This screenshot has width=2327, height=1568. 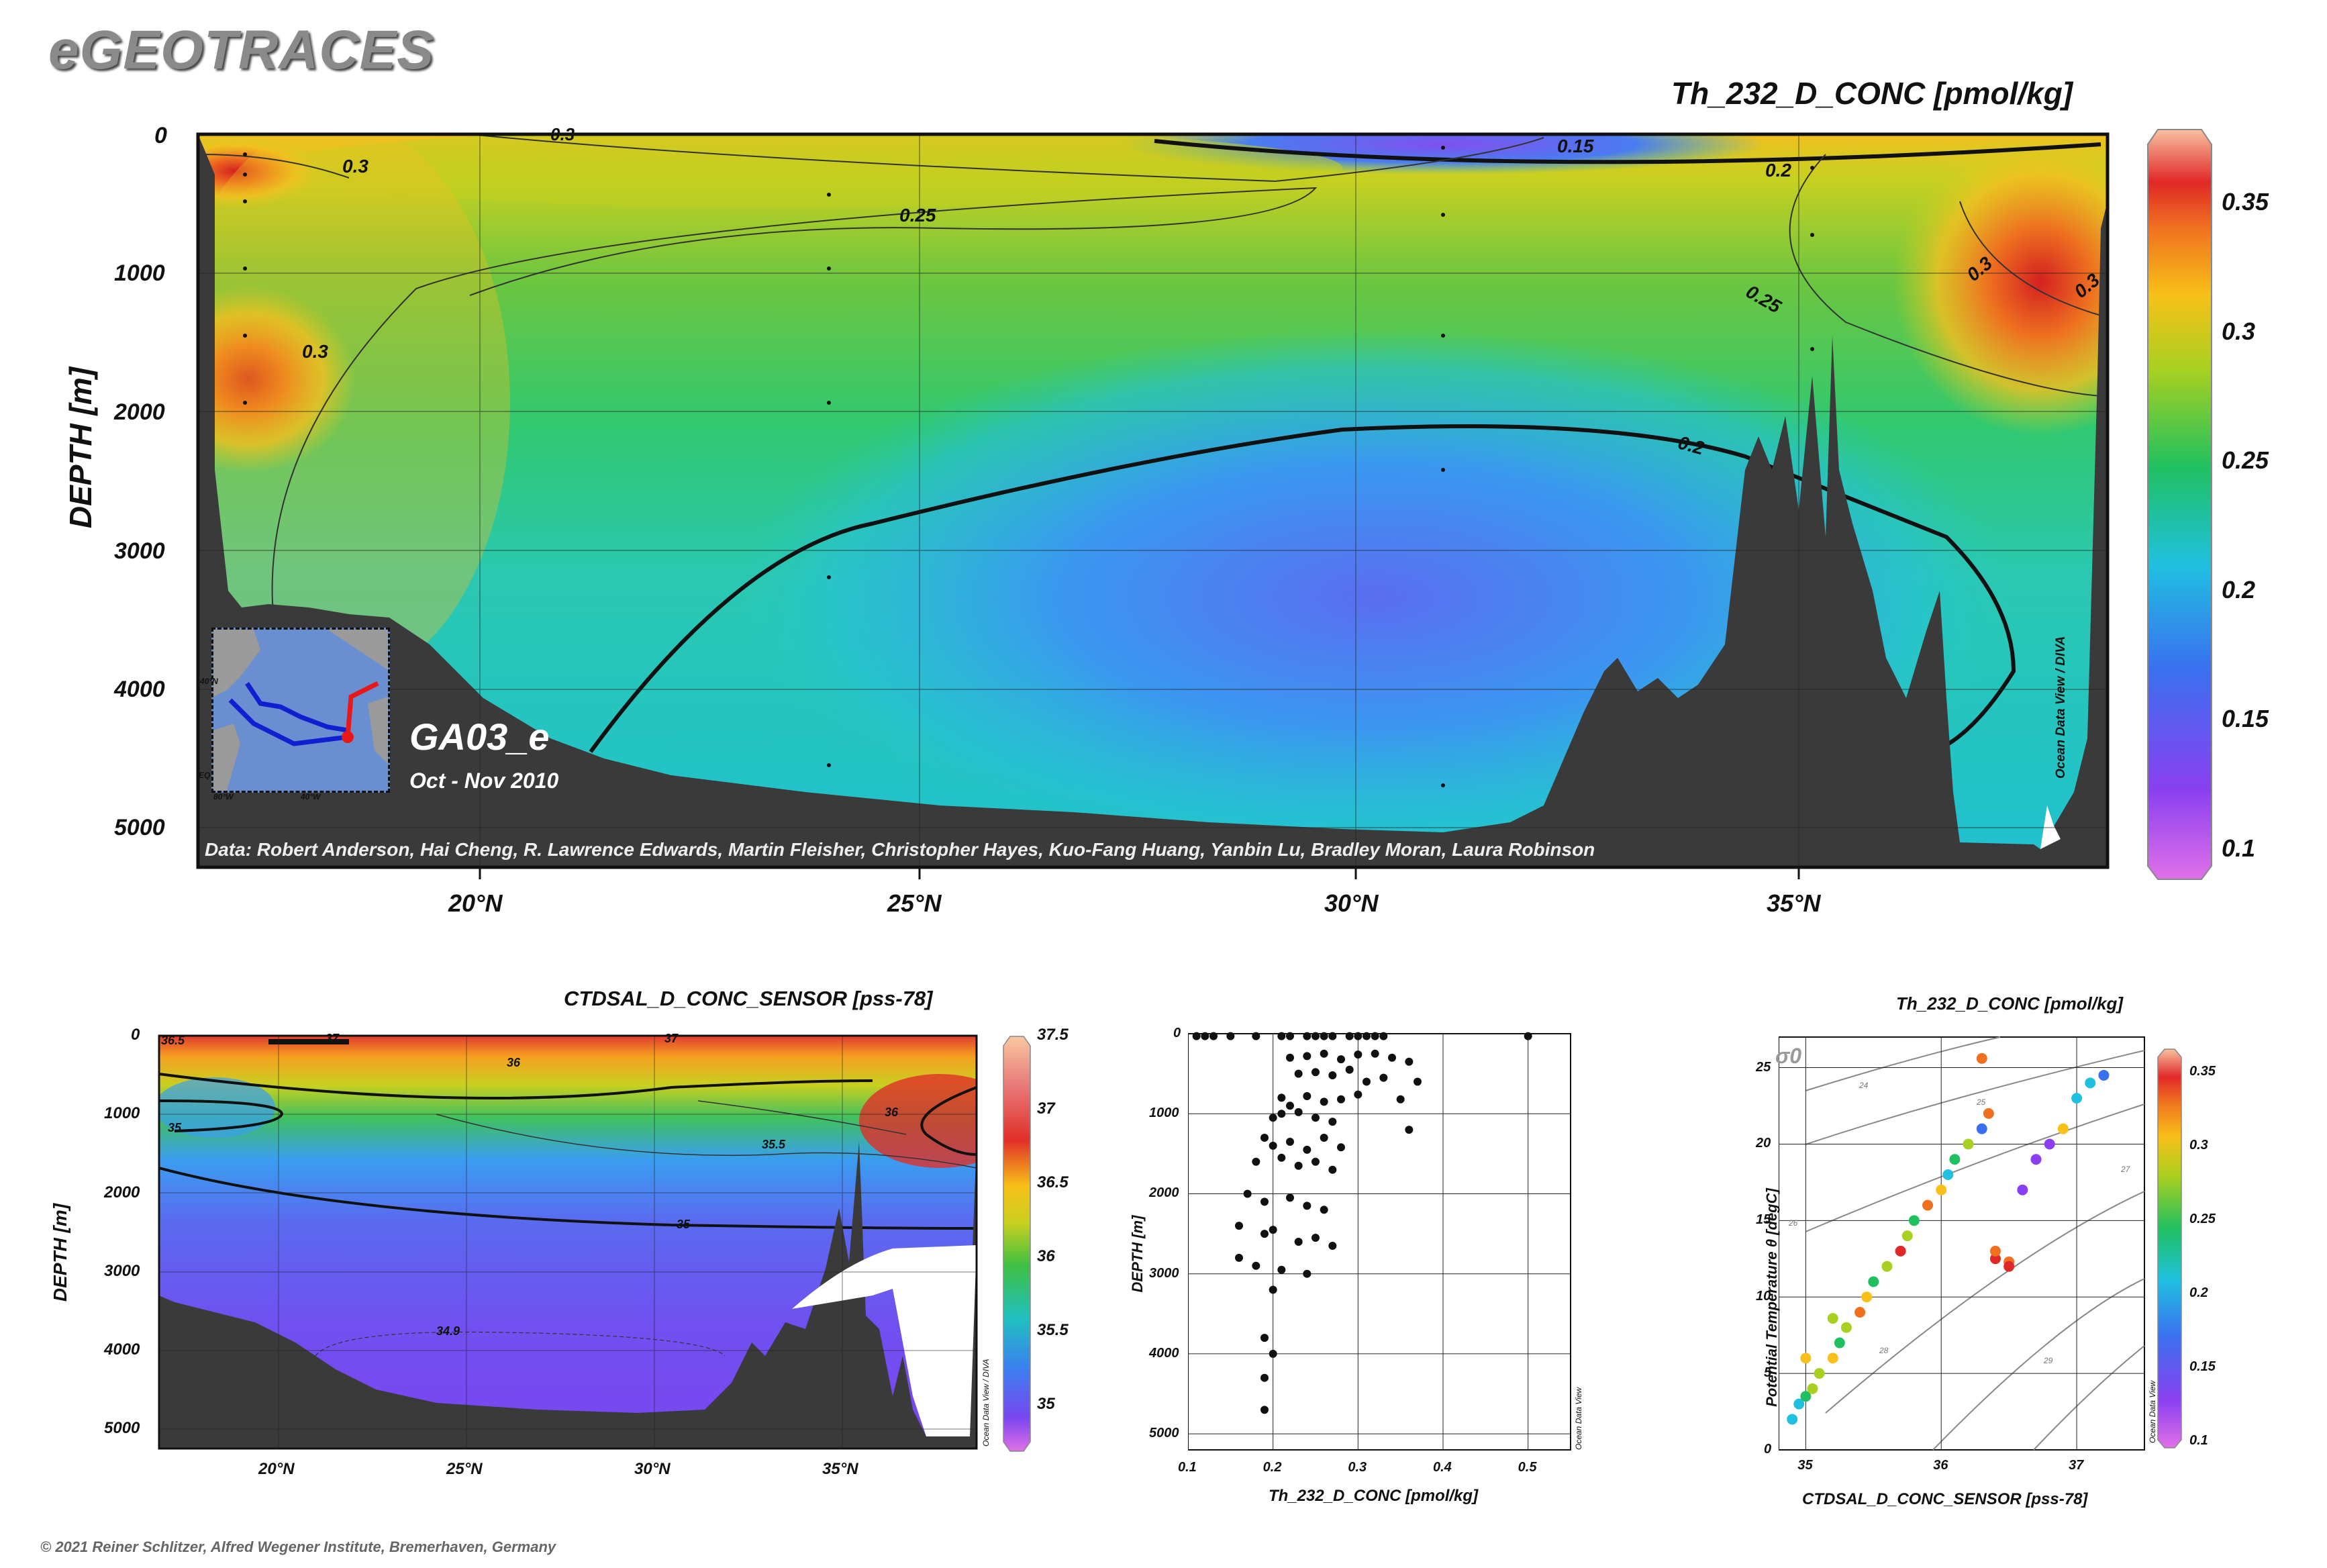 What do you see at coordinates (671, 1038) in the screenshot?
I see `salinity-contour-label: 37` at bounding box center [671, 1038].